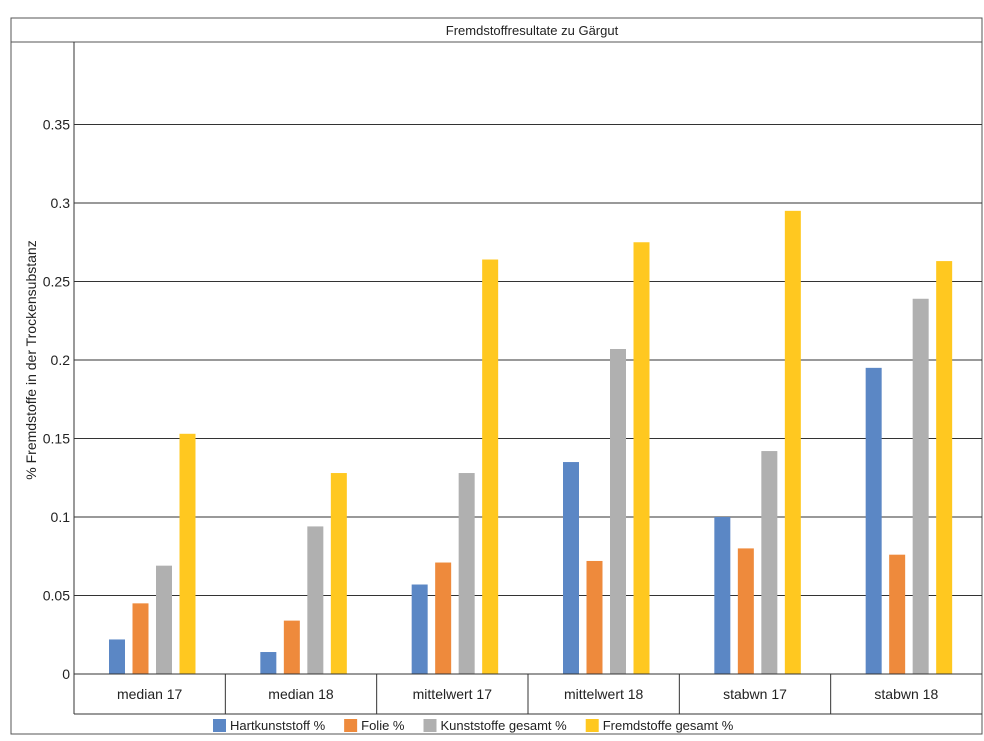 The height and width of the screenshot is (741, 984). I want to click on y-tick-label: 0, so click(66, 674).